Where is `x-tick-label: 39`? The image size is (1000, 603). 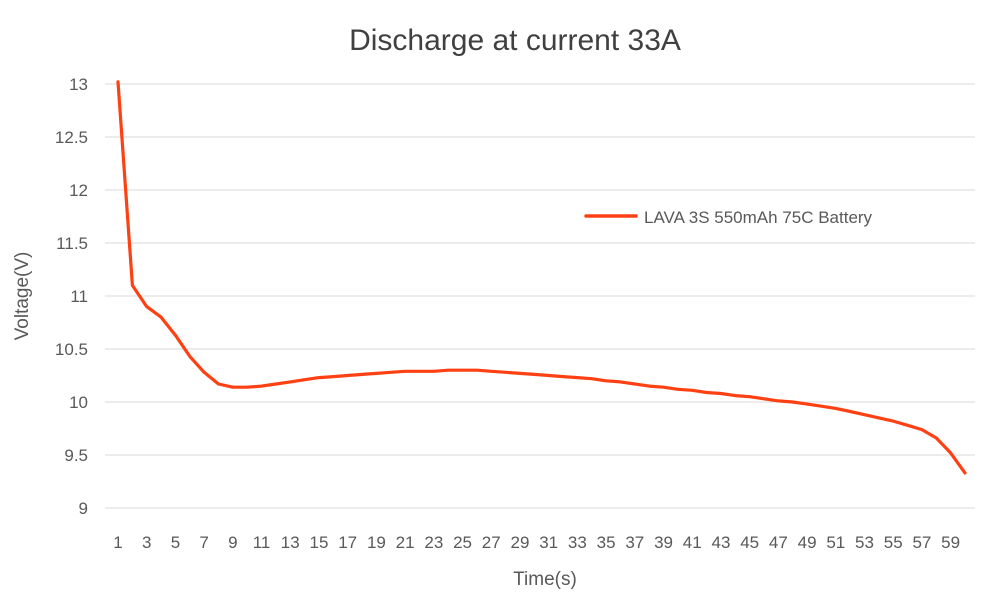
x-tick-label: 39 is located at coordinates (663, 542).